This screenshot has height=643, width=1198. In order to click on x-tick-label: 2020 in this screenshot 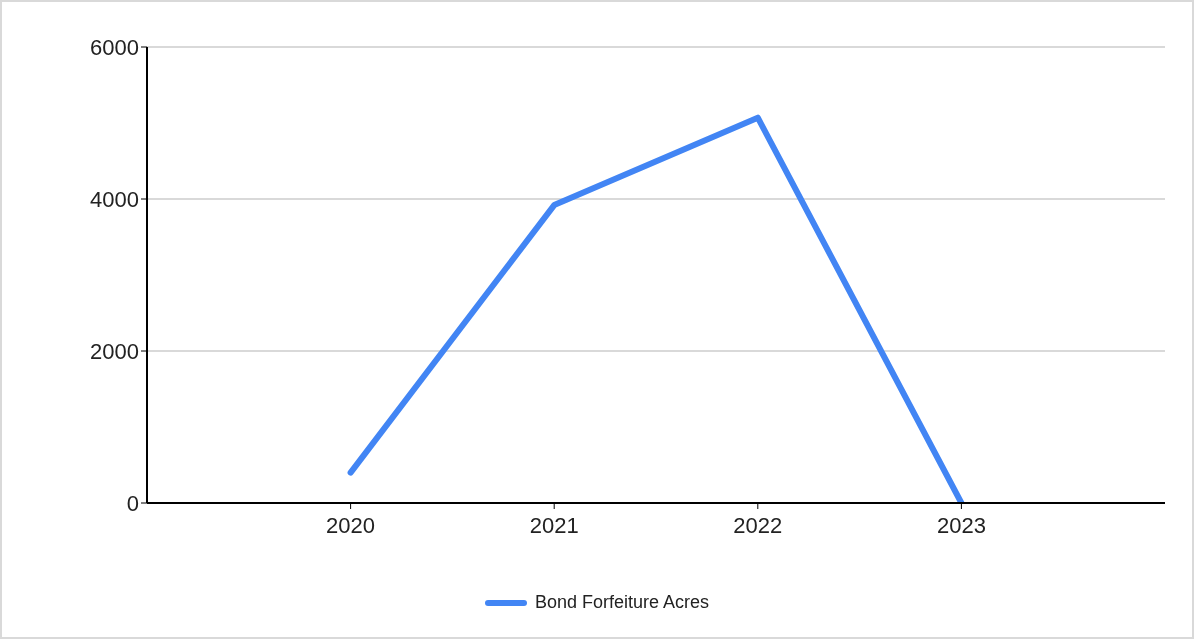, I will do `click(351, 525)`.